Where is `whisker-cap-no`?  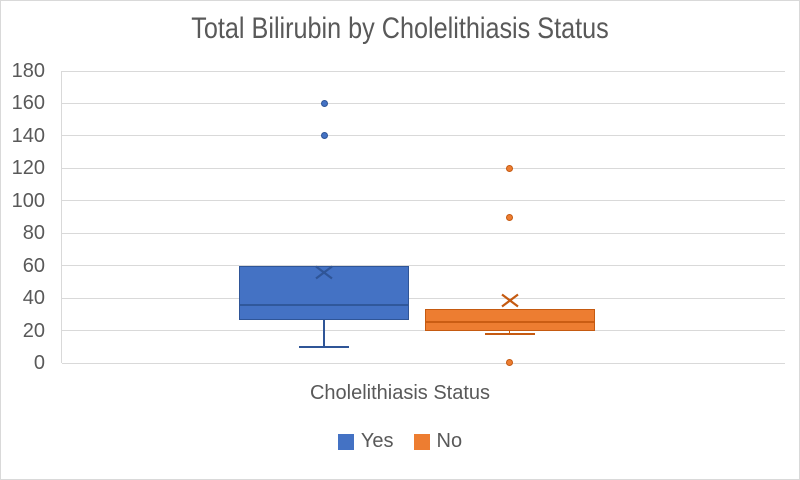
whisker-cap-no is located at coordinates (509, 334).